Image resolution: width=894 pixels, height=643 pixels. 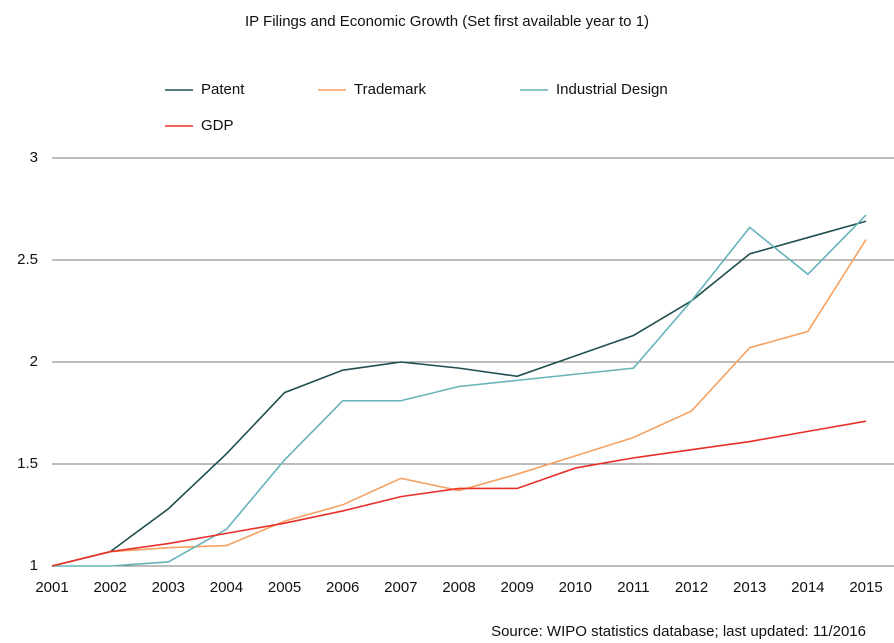 I want to click on x-tick-label: 2005, so click(x=284, y=587).